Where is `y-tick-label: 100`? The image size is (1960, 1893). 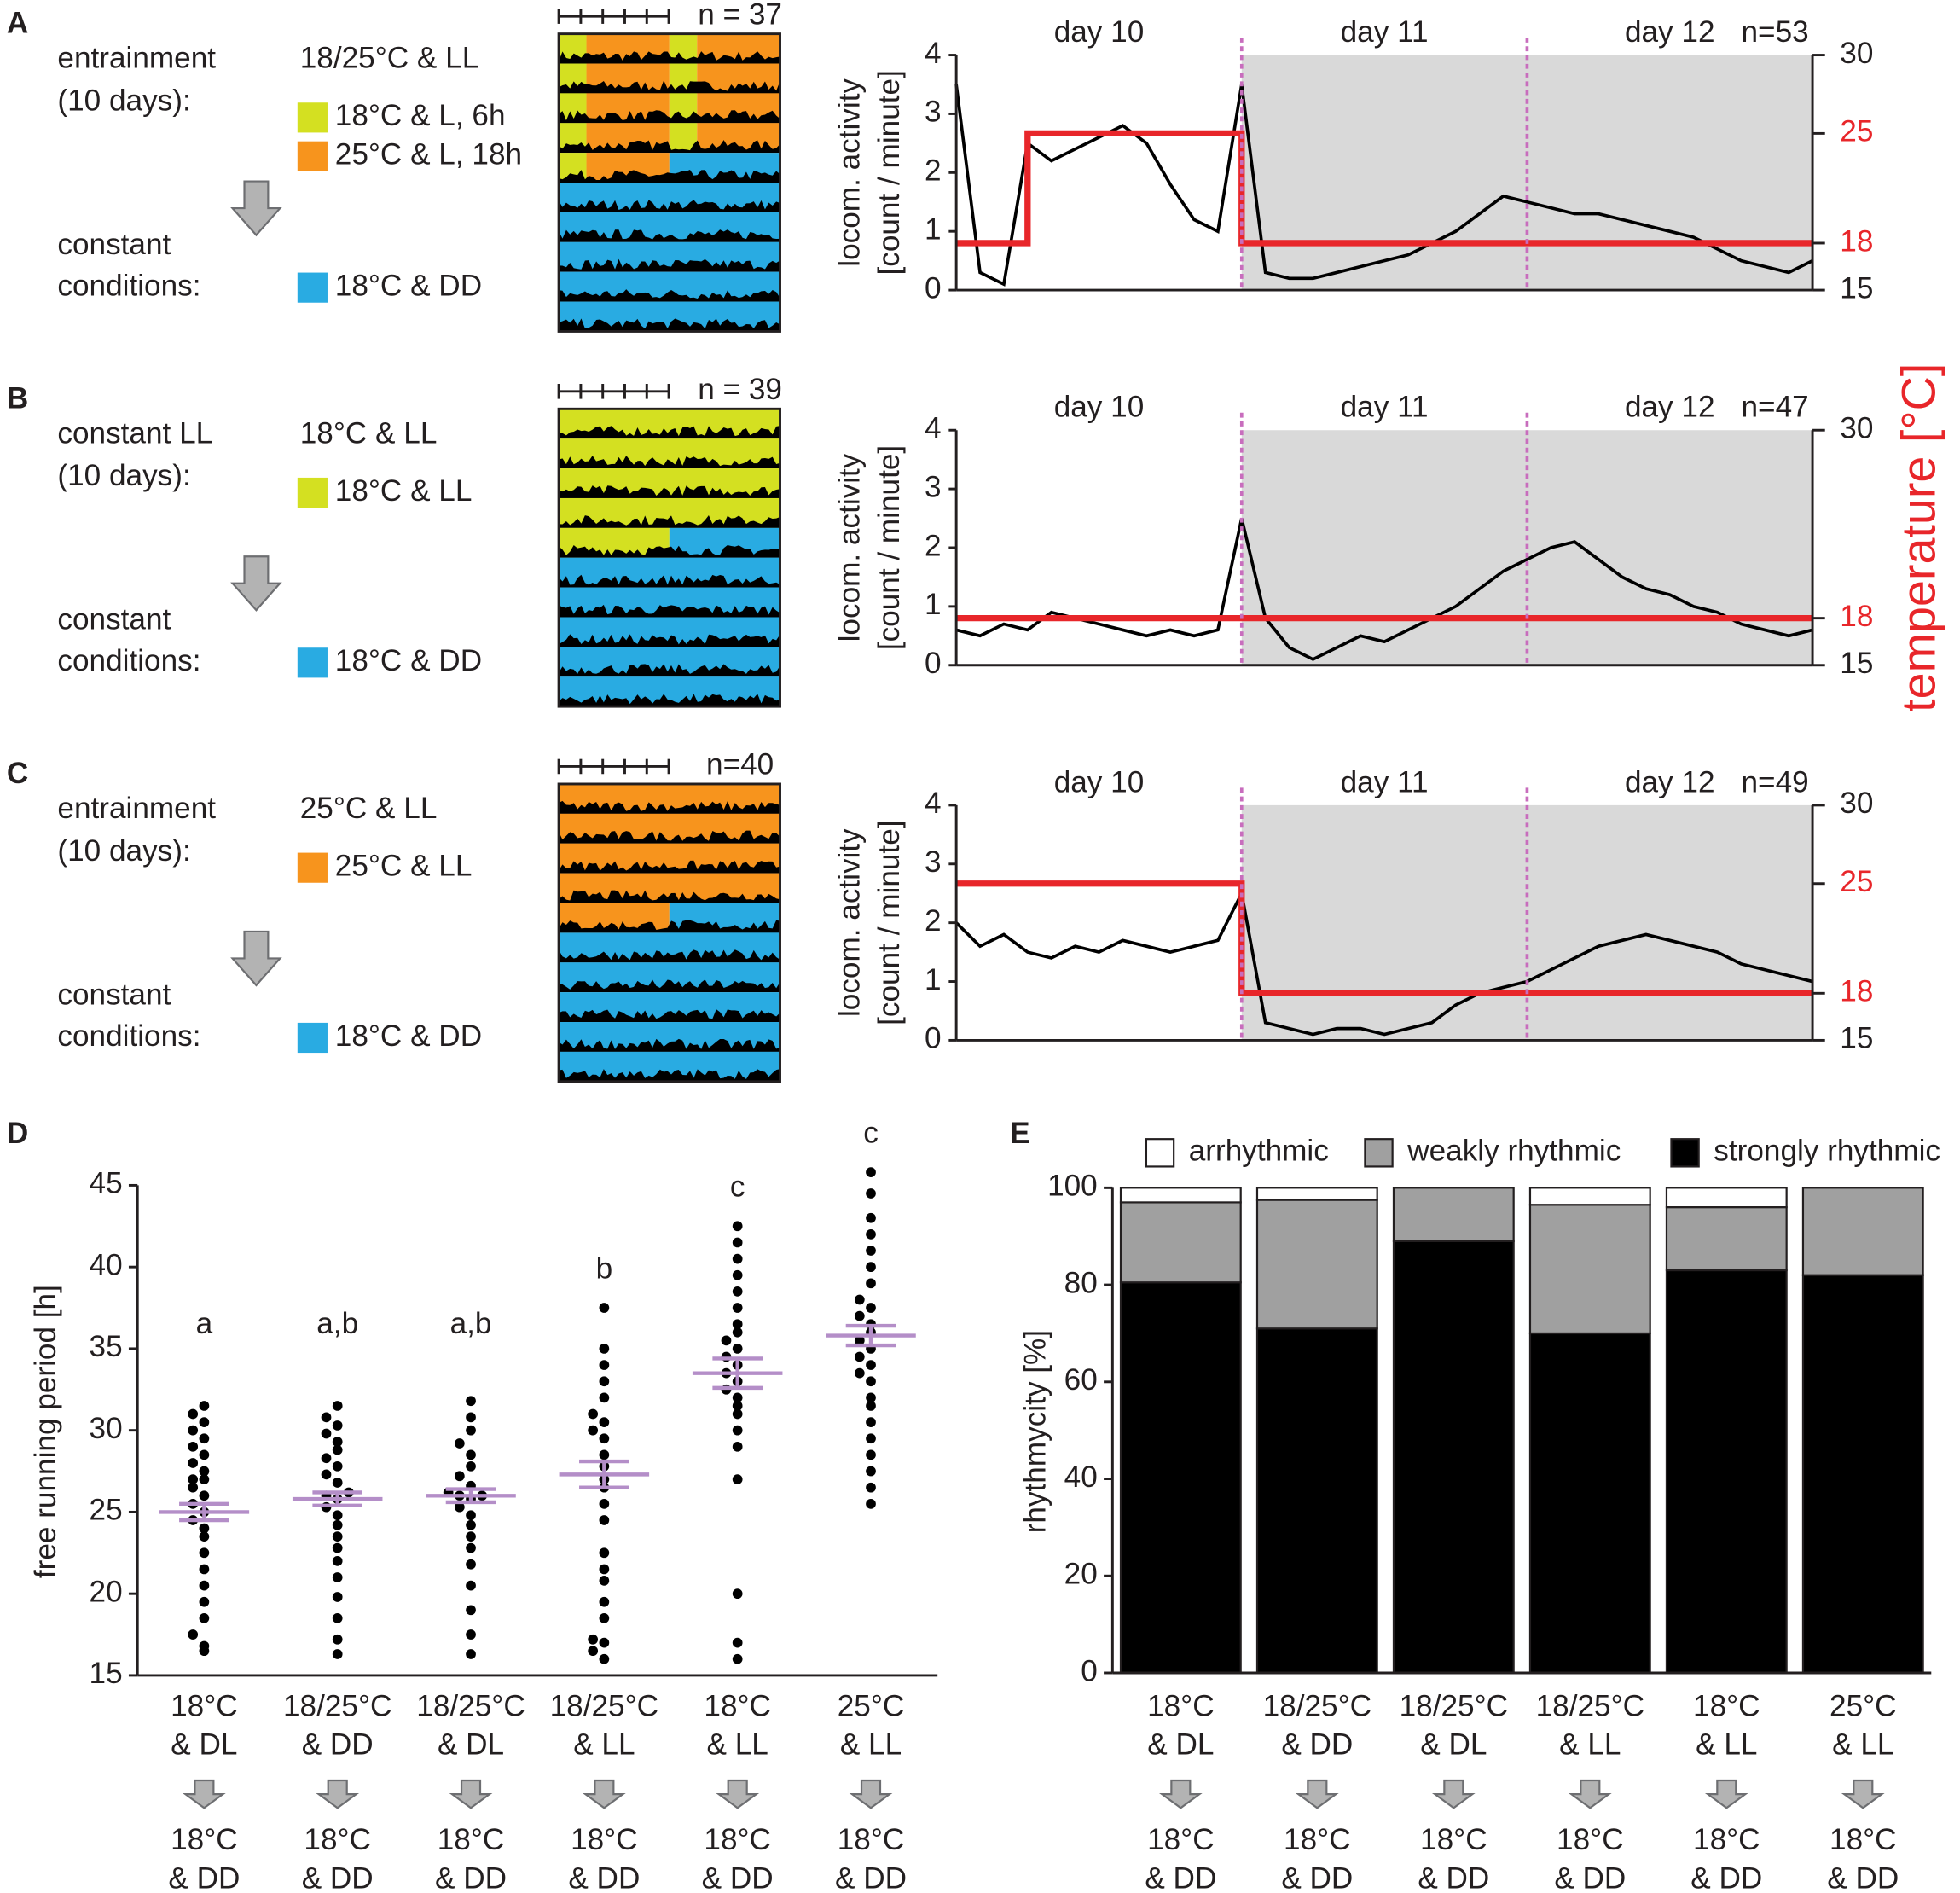
y-tick-label: 100 is located at coordinates (1072, 1186).